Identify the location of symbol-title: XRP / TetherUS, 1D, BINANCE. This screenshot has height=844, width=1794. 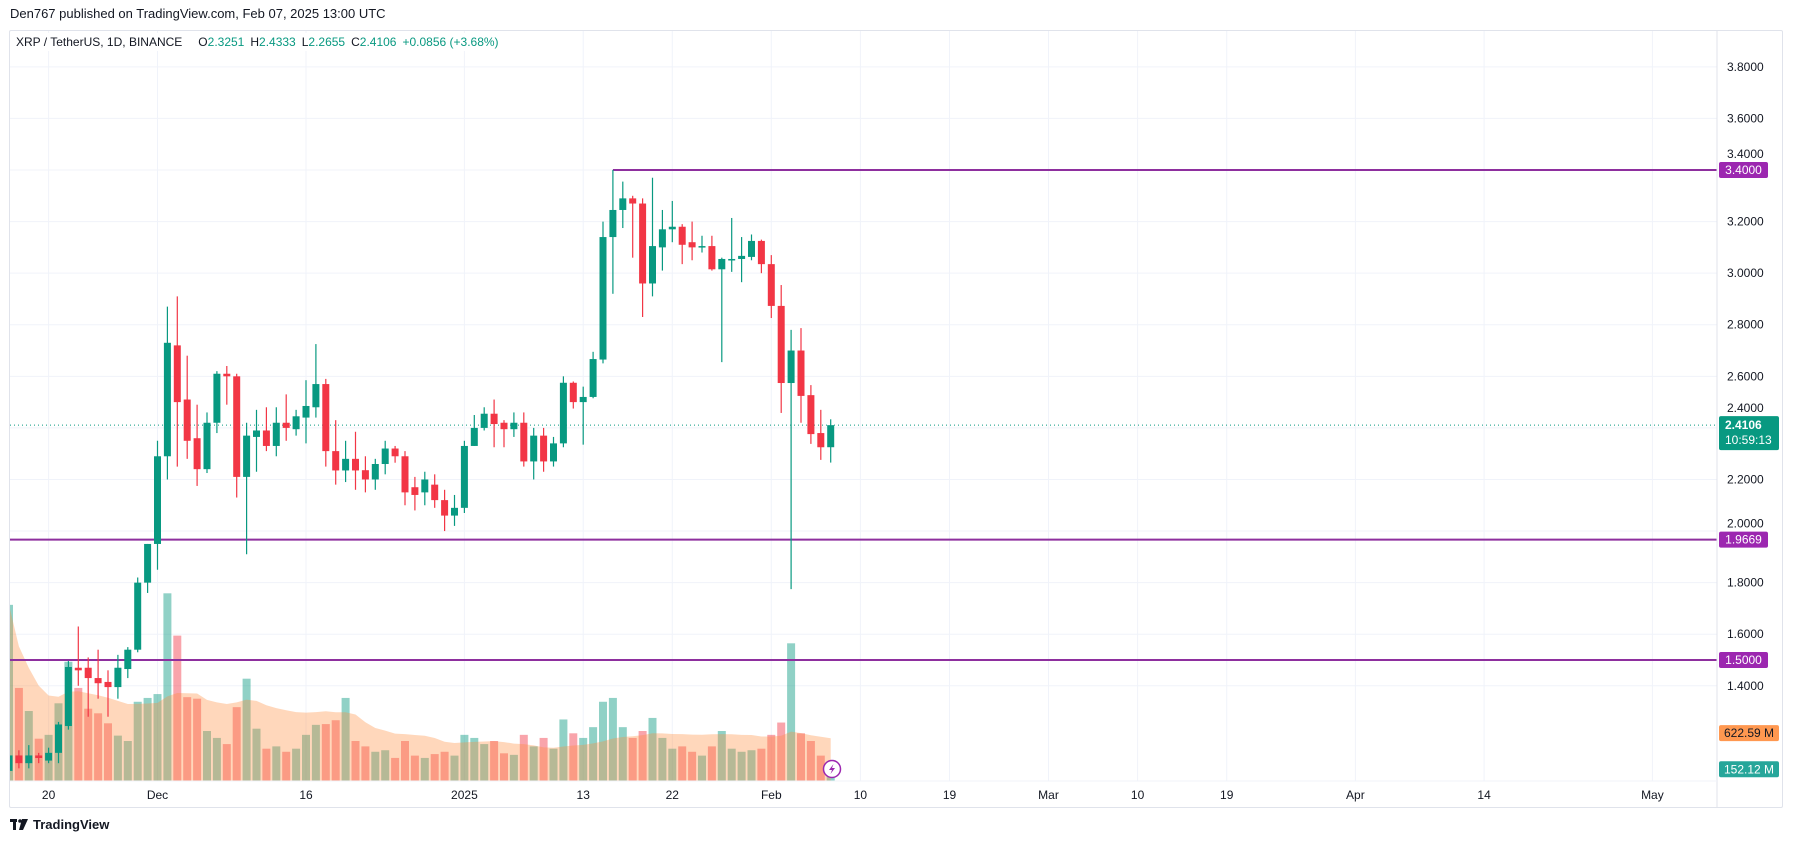
(99, 42).